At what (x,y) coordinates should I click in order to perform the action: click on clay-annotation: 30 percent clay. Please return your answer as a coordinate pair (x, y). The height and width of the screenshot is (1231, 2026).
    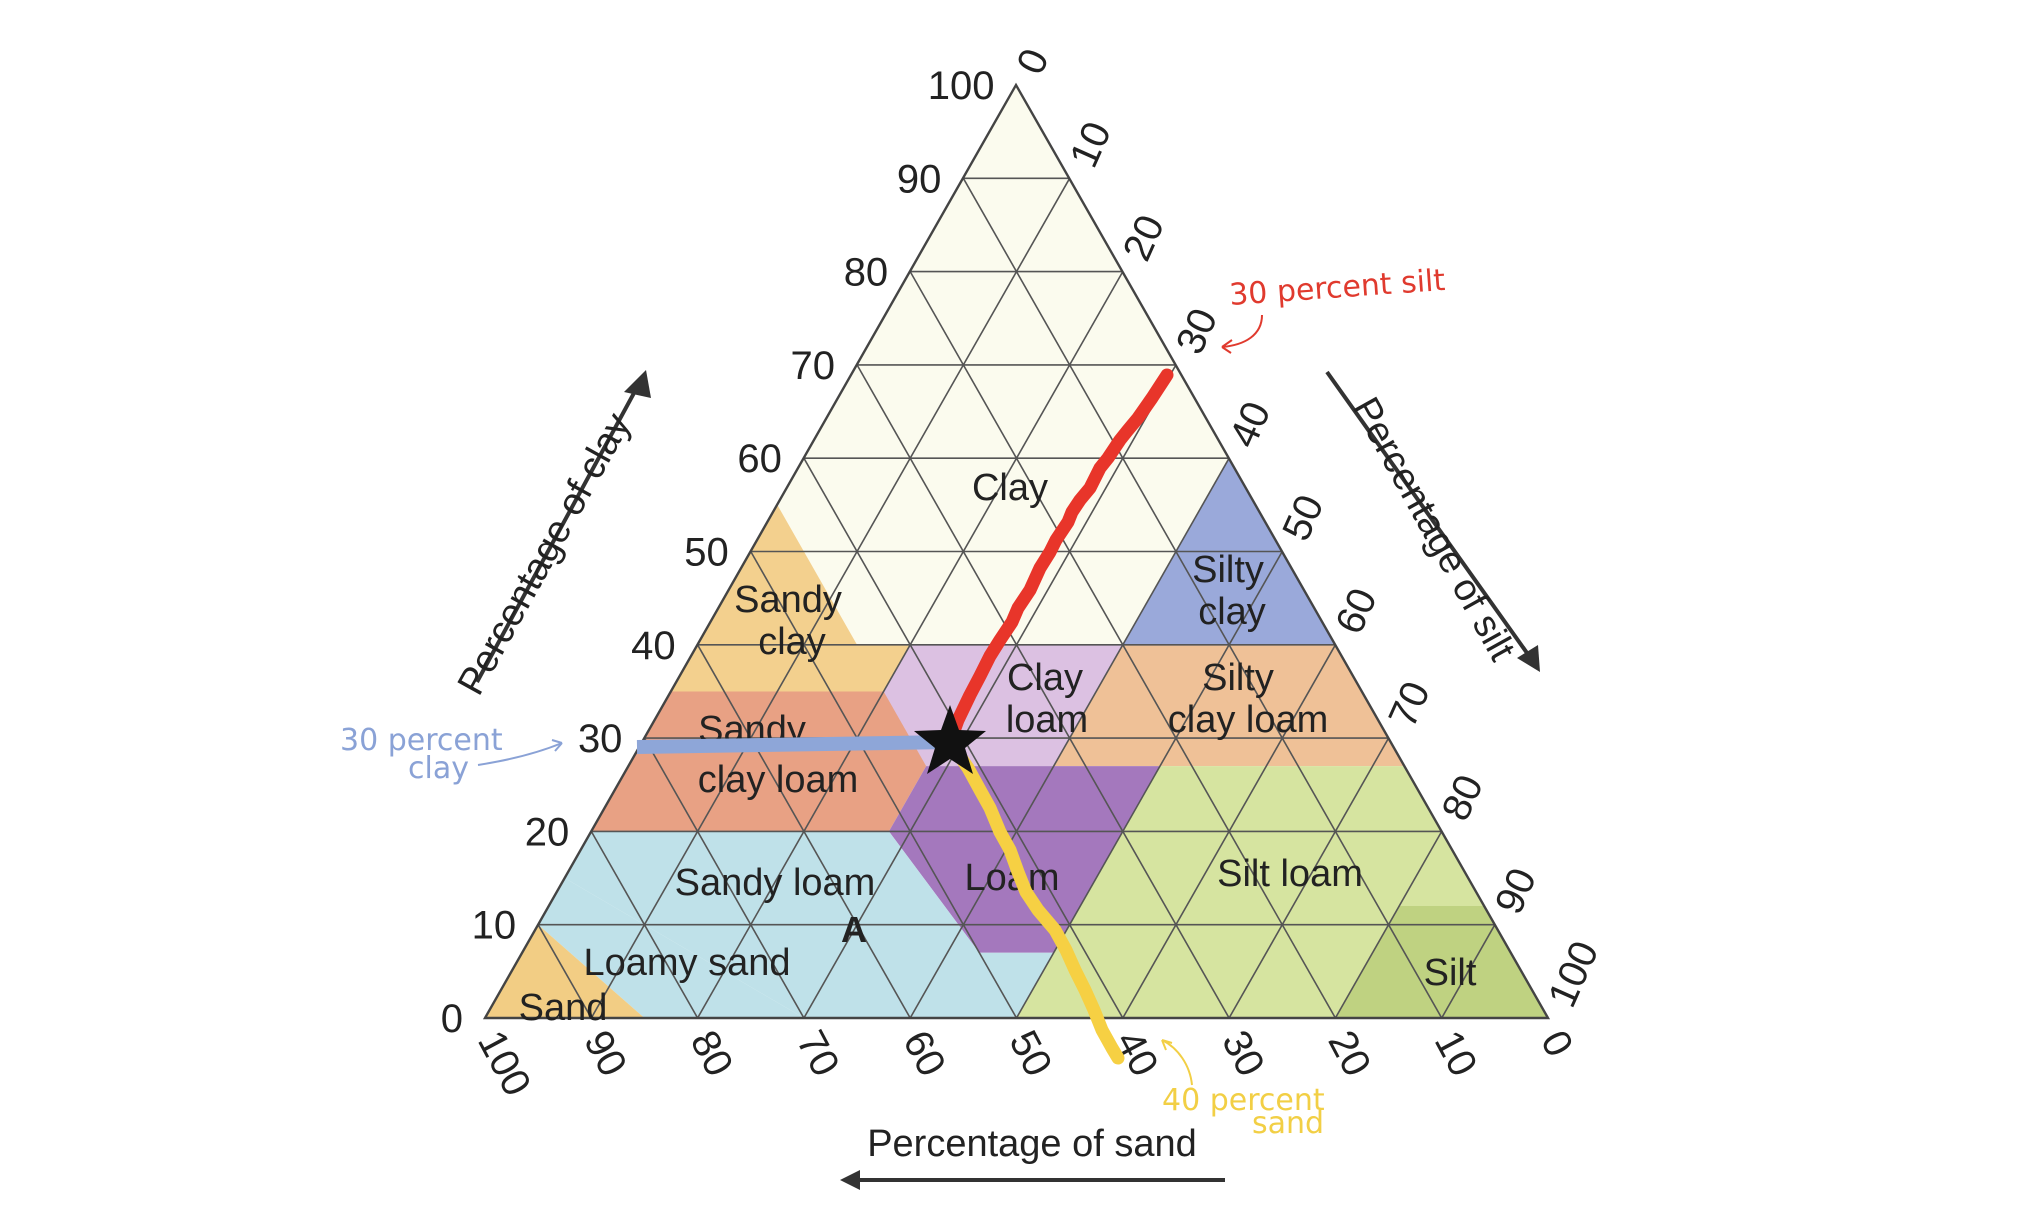
    Looking at the image, I should click on (451, 754).